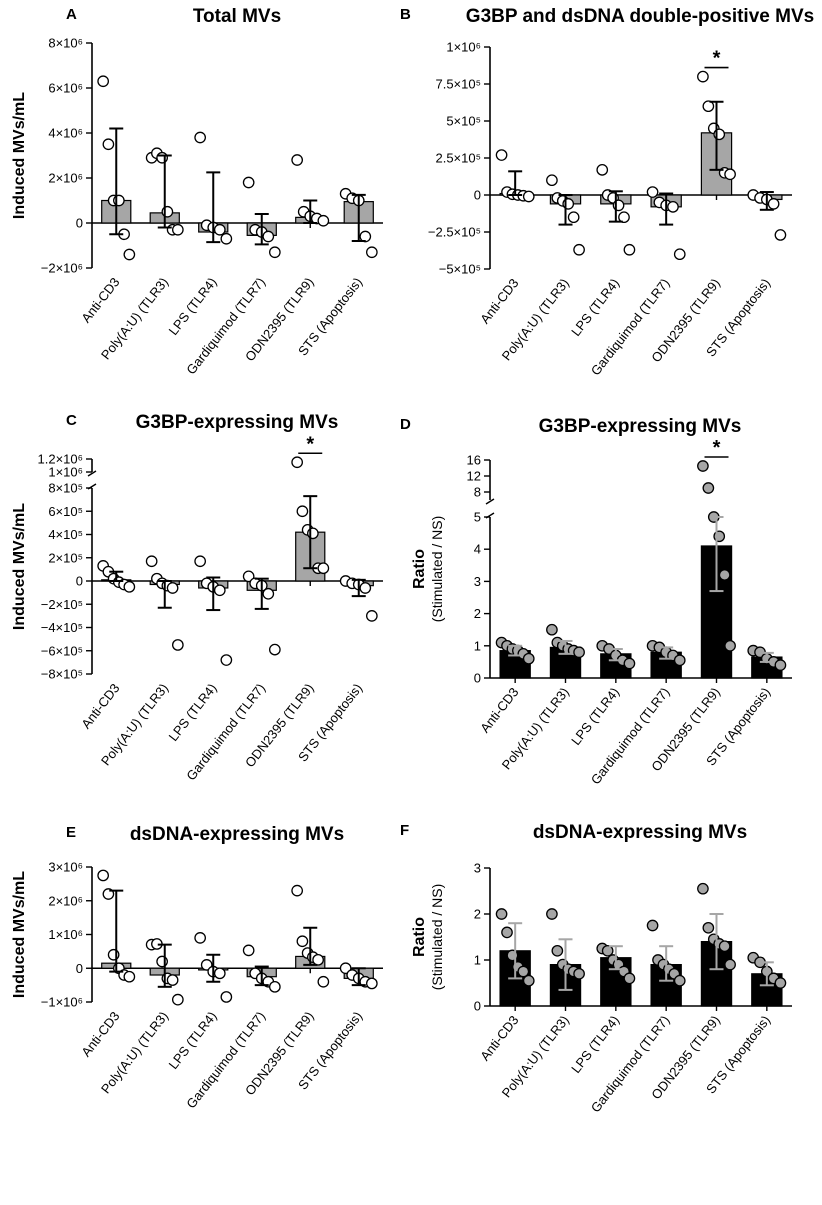 Image resolution: width=822 pixels, height=1205 pixels. Describe the element at coordinates (419, 569) in the screenshot. I see `y-axis-label: Ratio` at that location.